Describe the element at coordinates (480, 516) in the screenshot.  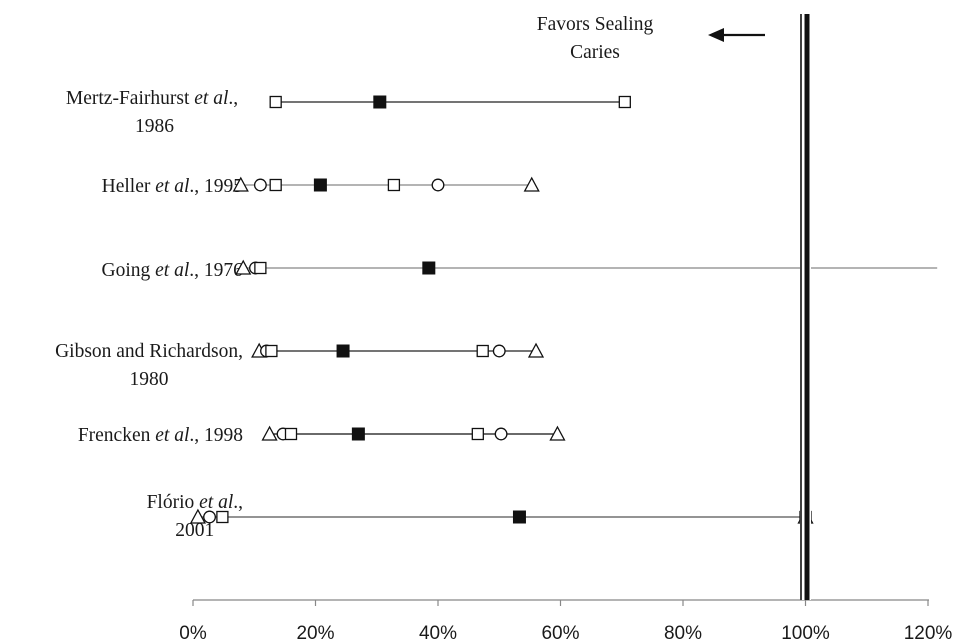
I see `study-row: Flório et al., 2001` at that location.